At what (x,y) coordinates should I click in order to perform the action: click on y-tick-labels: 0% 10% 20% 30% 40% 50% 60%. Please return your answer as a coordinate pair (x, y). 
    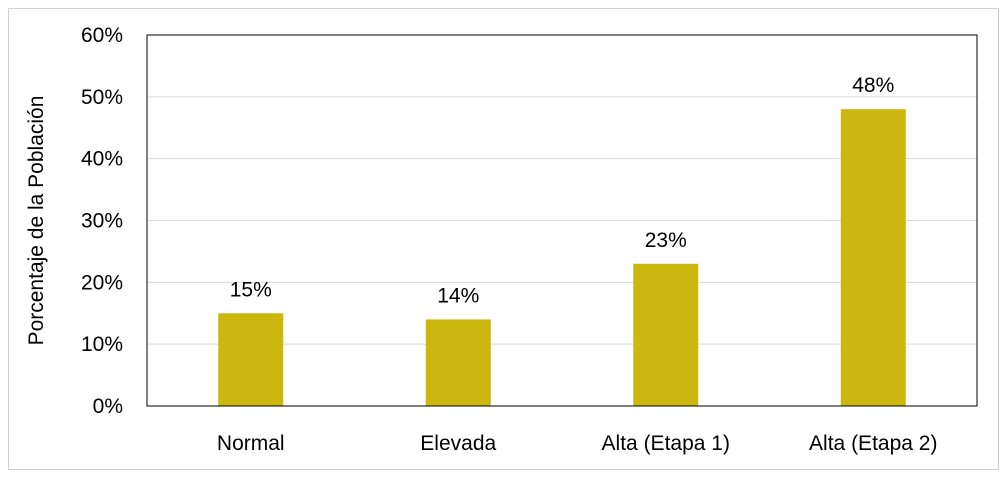
    Looking at the image, I should click on (102, 221).